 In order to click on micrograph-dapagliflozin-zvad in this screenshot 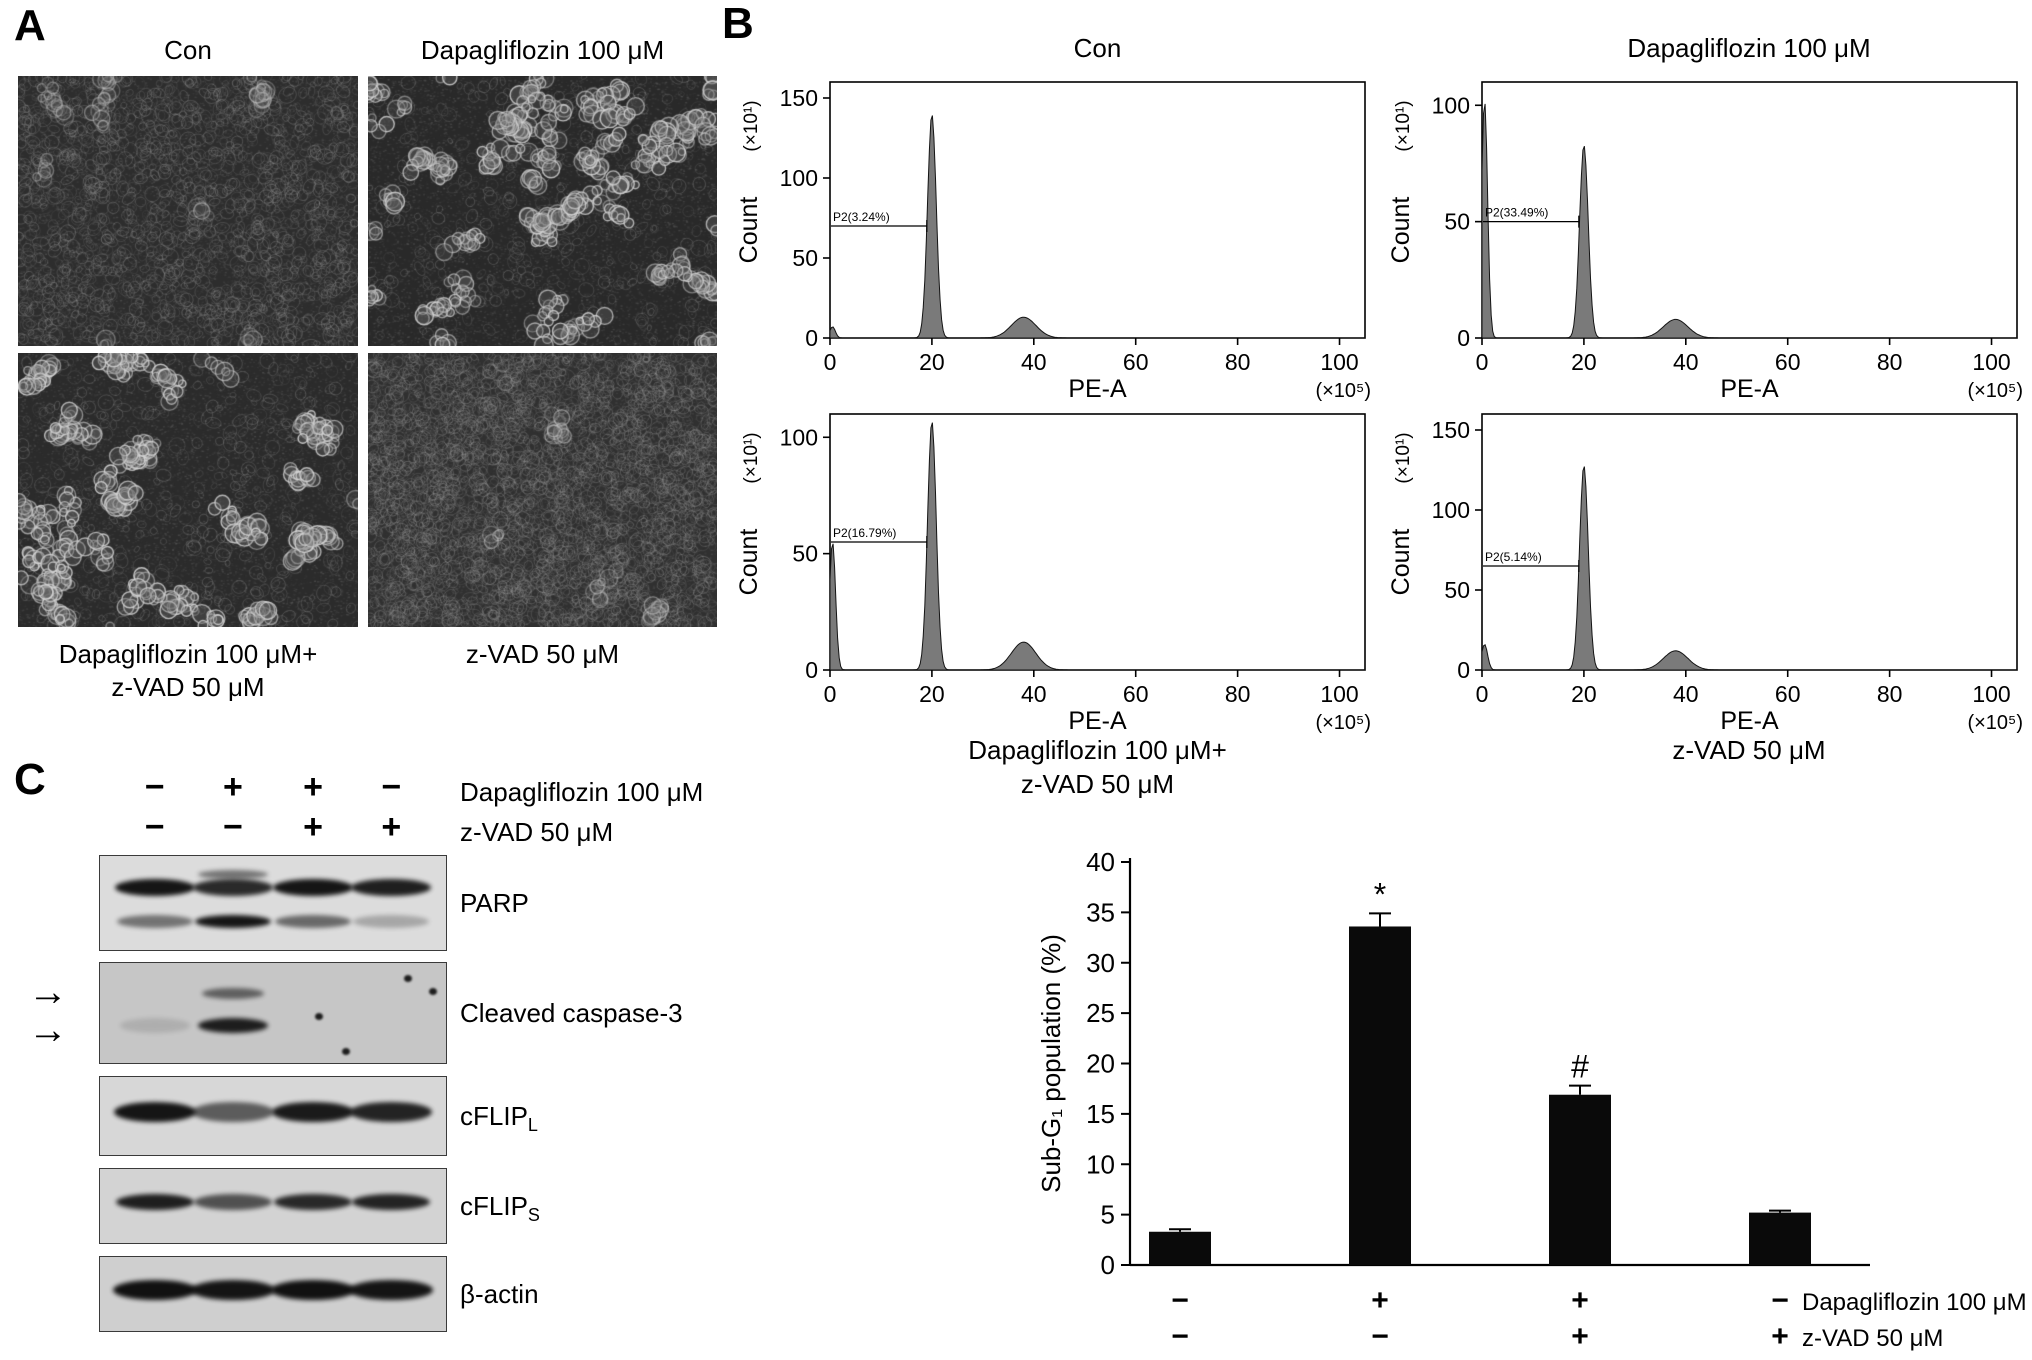, I will do `click(188, 490)`.